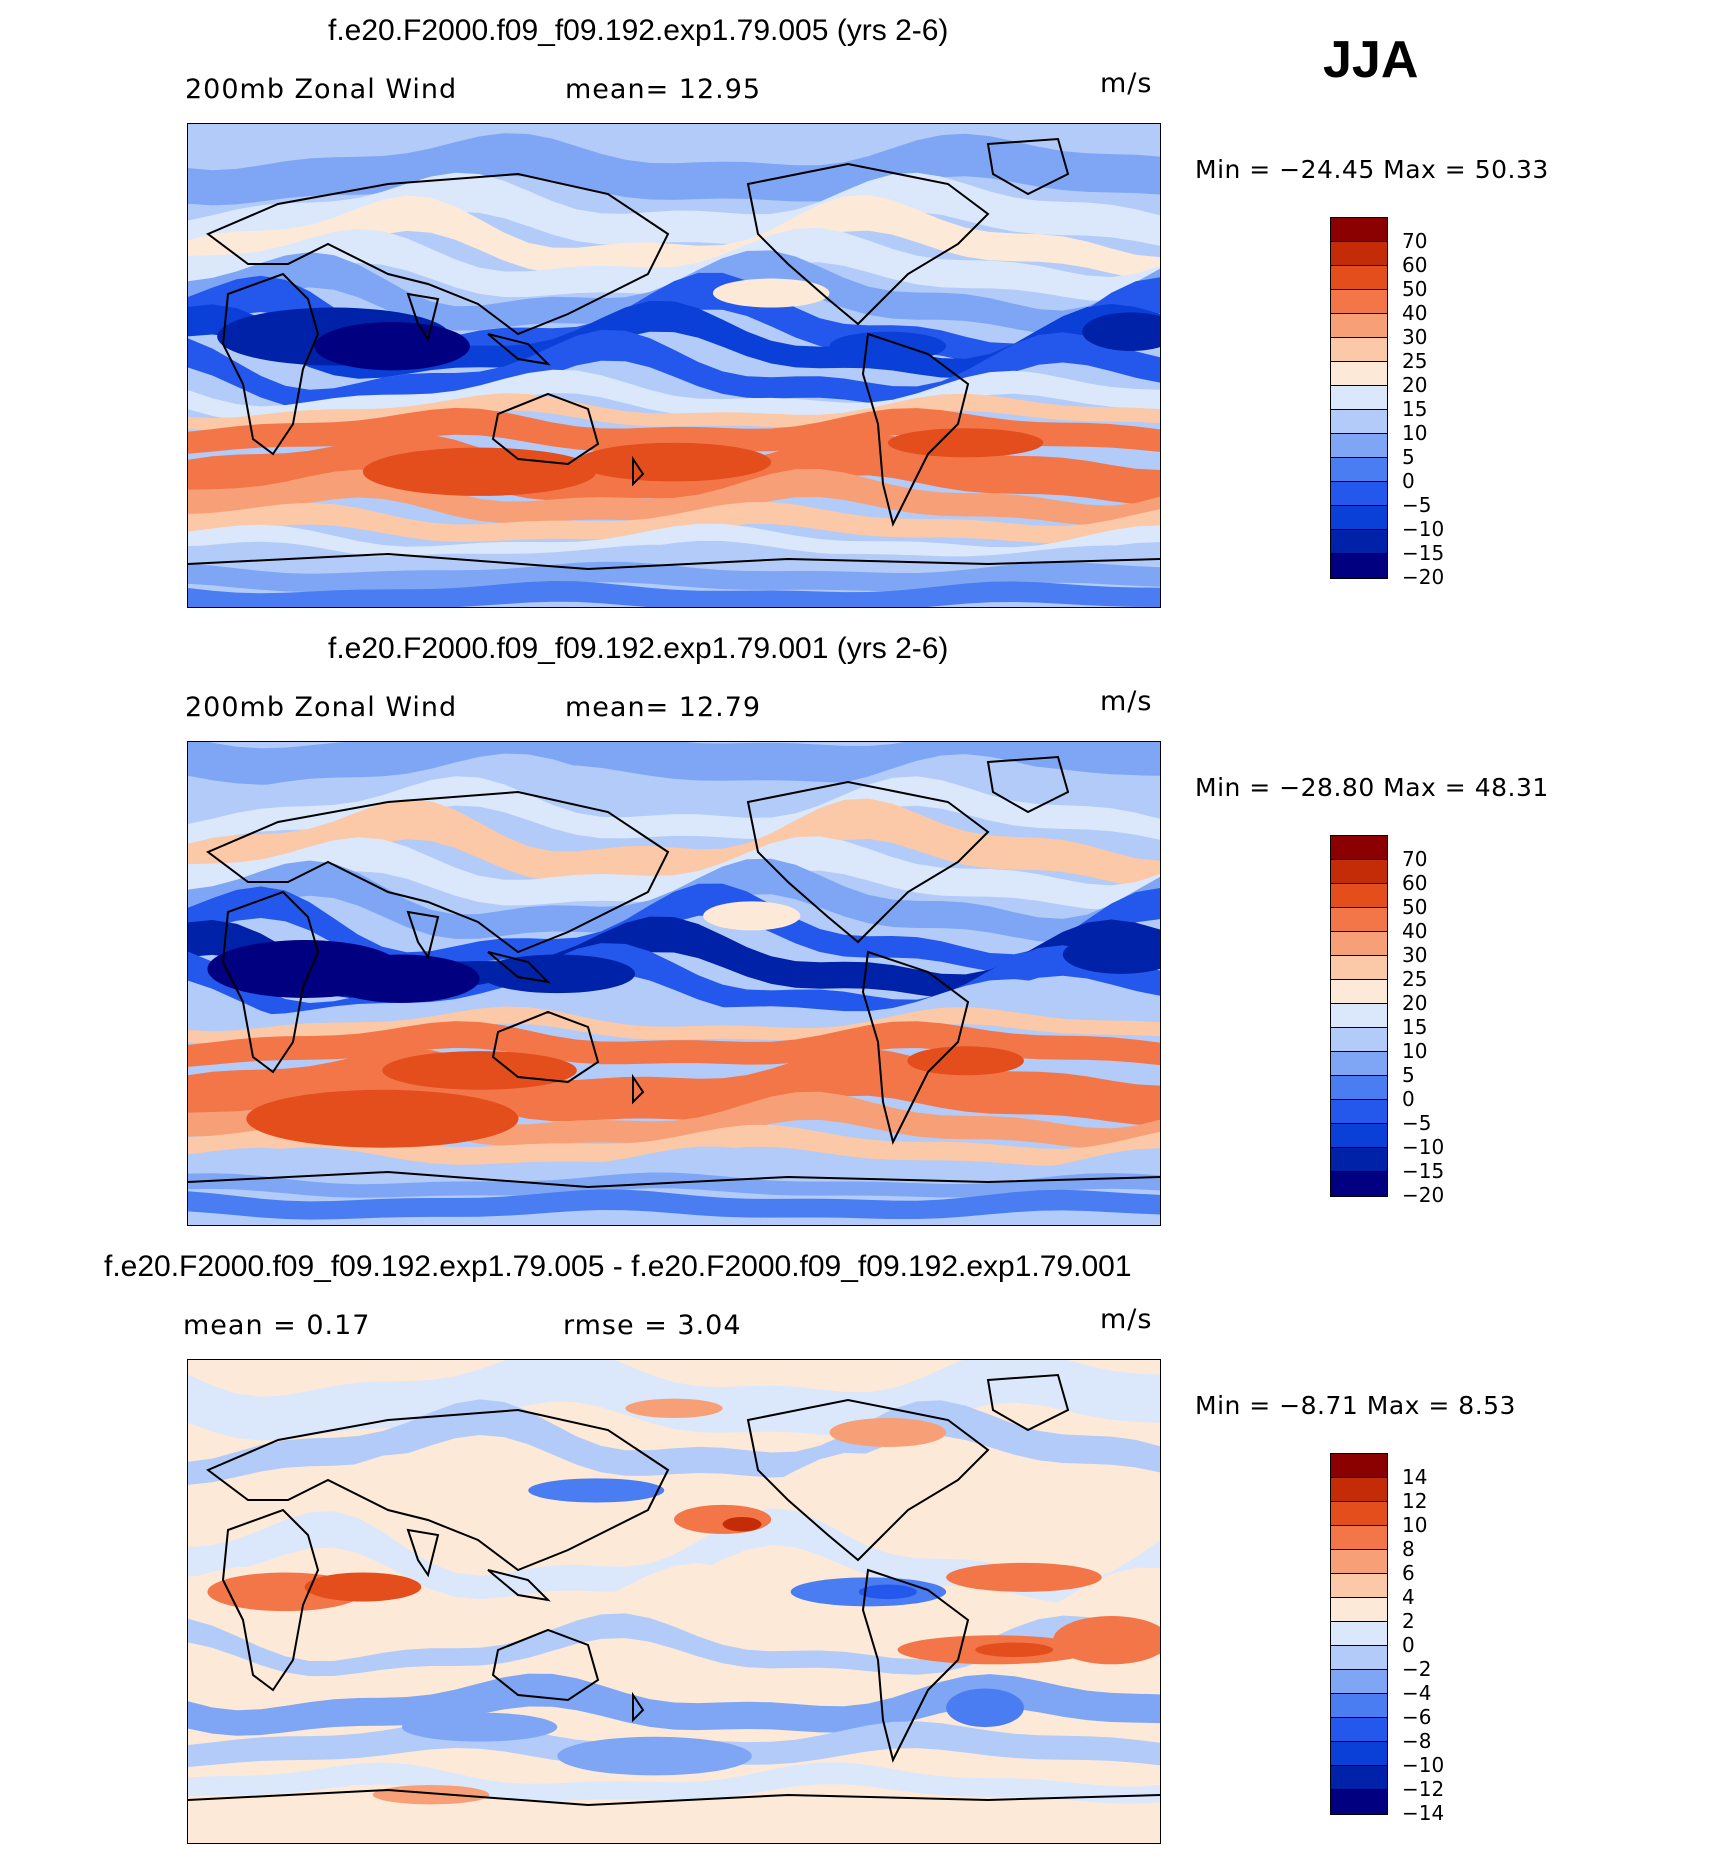 The height and width of the screenshot is (1869, 1710). Describe the element at coordinates (1415, 1477) in the screenshot. I see `colorbar-tick-label: 14` at that location.